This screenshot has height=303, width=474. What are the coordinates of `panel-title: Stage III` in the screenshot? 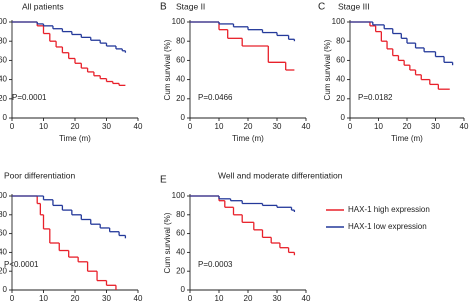 It's located at (354, 6).